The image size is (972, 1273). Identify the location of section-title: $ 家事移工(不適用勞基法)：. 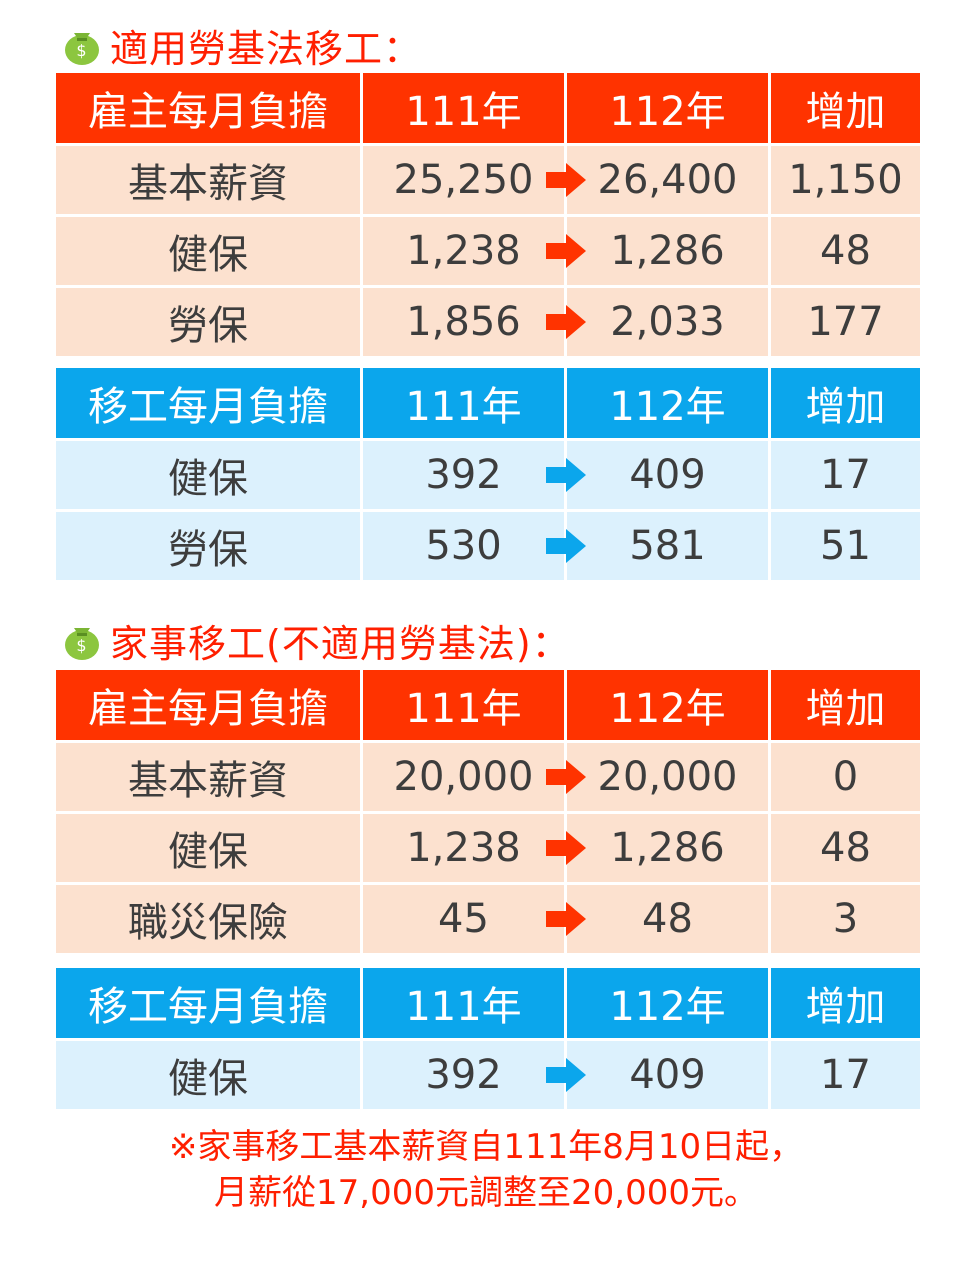
(315, 640).